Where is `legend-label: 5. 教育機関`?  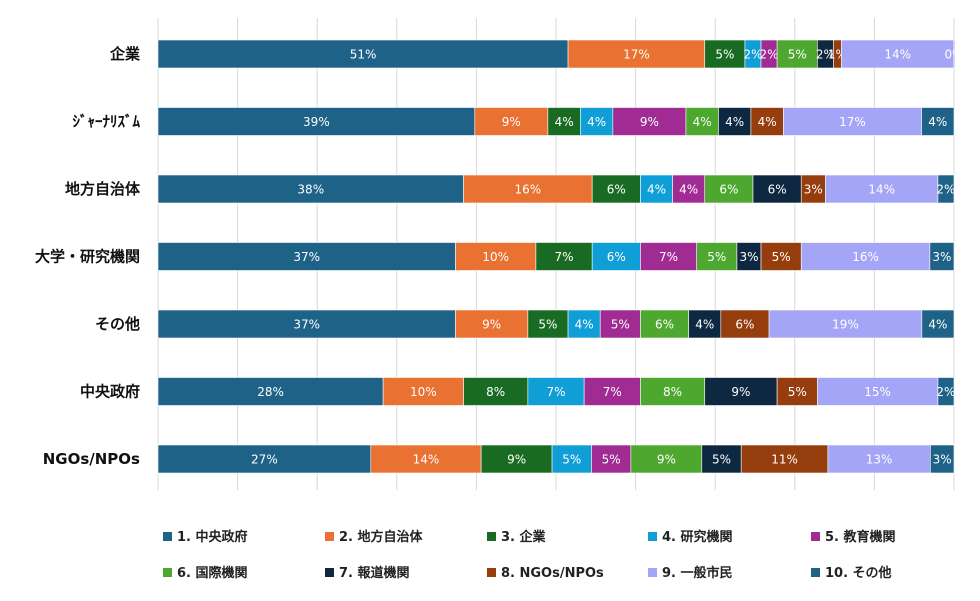 legend-label: 5. 教育機関 is located at coordinates (860, 537).